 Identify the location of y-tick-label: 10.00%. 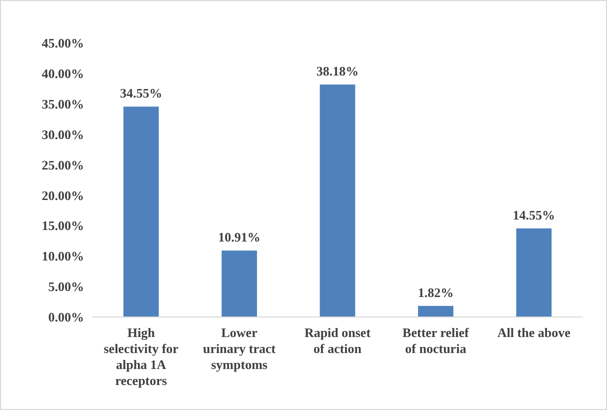
(63, 256).